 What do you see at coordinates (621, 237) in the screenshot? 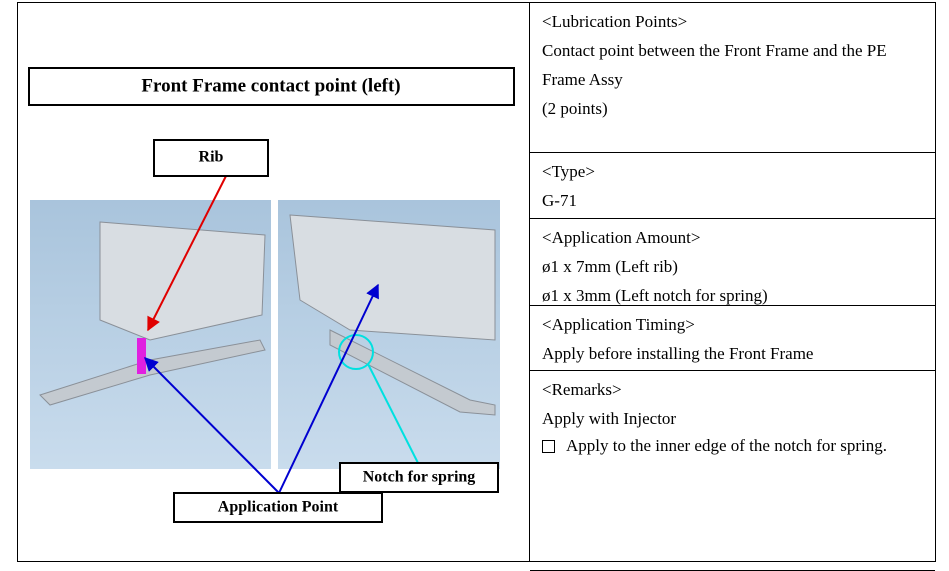
I see `section-heading: <Application Amount>` at bounding box center [621, 237].